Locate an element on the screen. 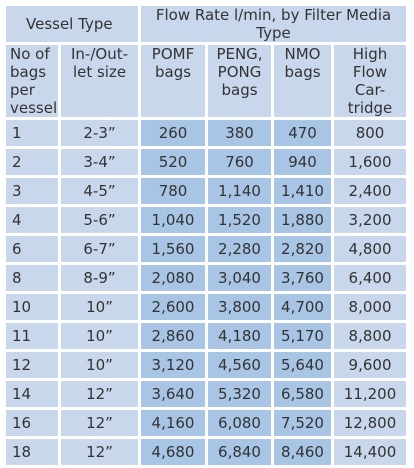  column-header-bags-per-vessel: No of bags per vessel is located at coordinates (32, 82).